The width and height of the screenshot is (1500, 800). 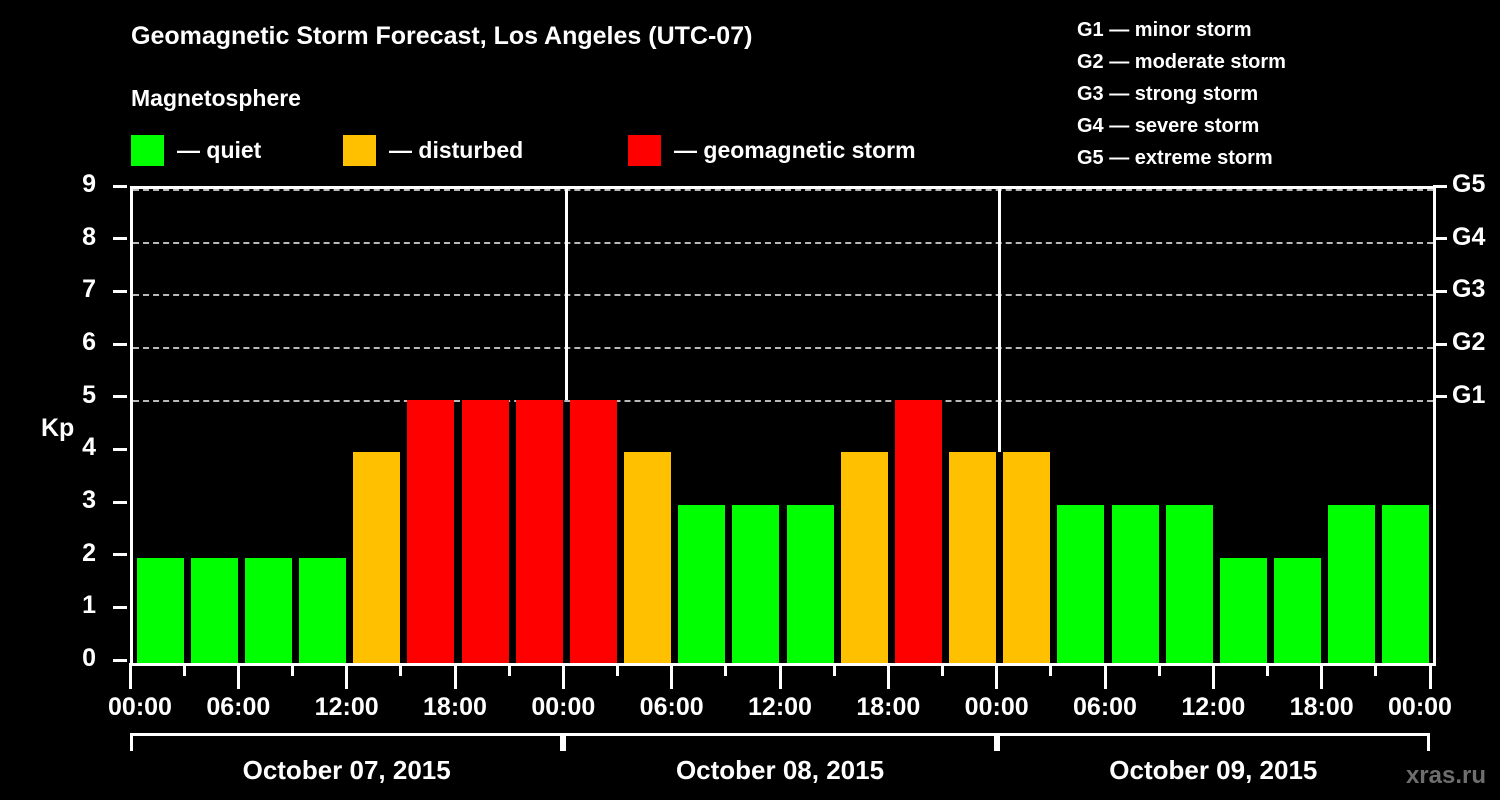 What do you see at coordinates (89, 236) in the screenshot?
I see `y-tick-label-8: 8` at bounding box center [89, 236].